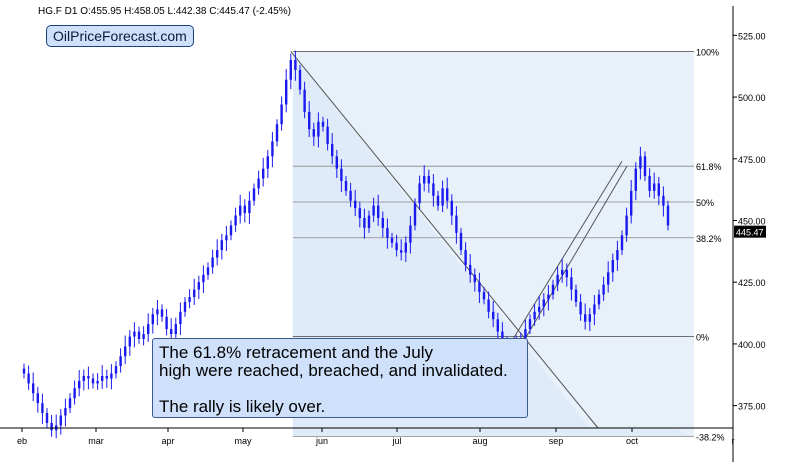 Image resolution: width=794 pixels, height=462 pixels. Describe the element at coordinates (707, 52) in the screenshot. I see `fib-label: 100%` at that location.